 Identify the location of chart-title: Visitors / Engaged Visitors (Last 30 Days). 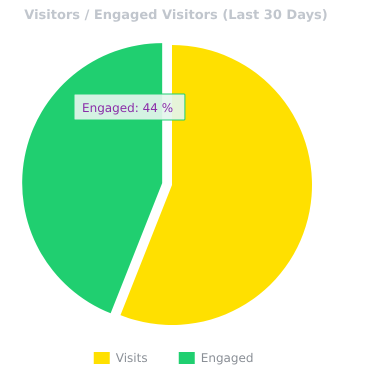
(176, 15).